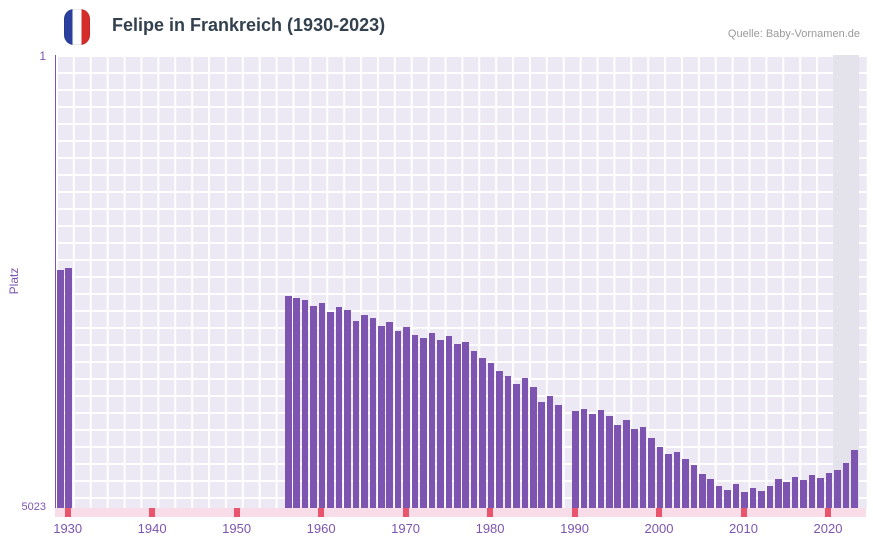  What do you see at coordinates (356, 414) in the screenshot?
I see `bar-1964` at bounding box center [356, 414].